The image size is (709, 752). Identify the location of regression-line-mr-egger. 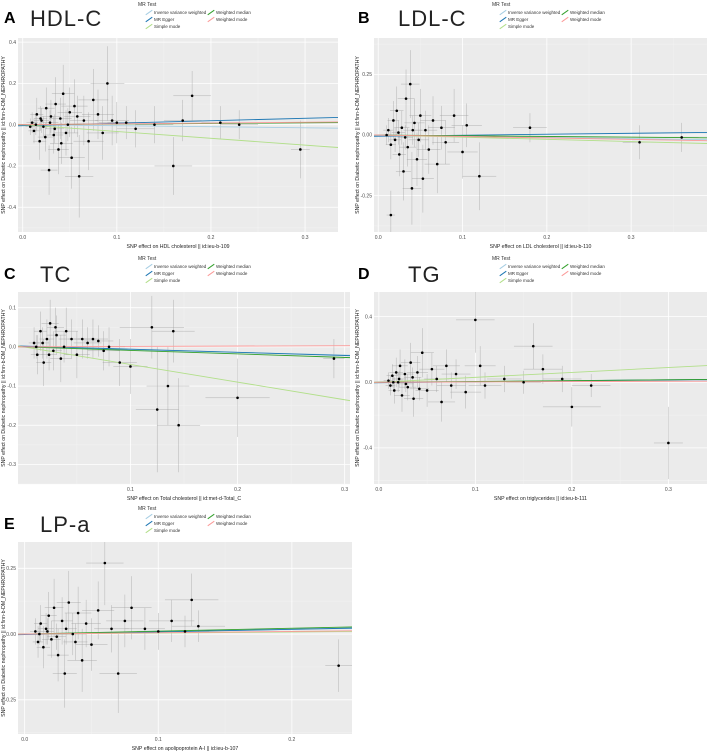
(184, 351).